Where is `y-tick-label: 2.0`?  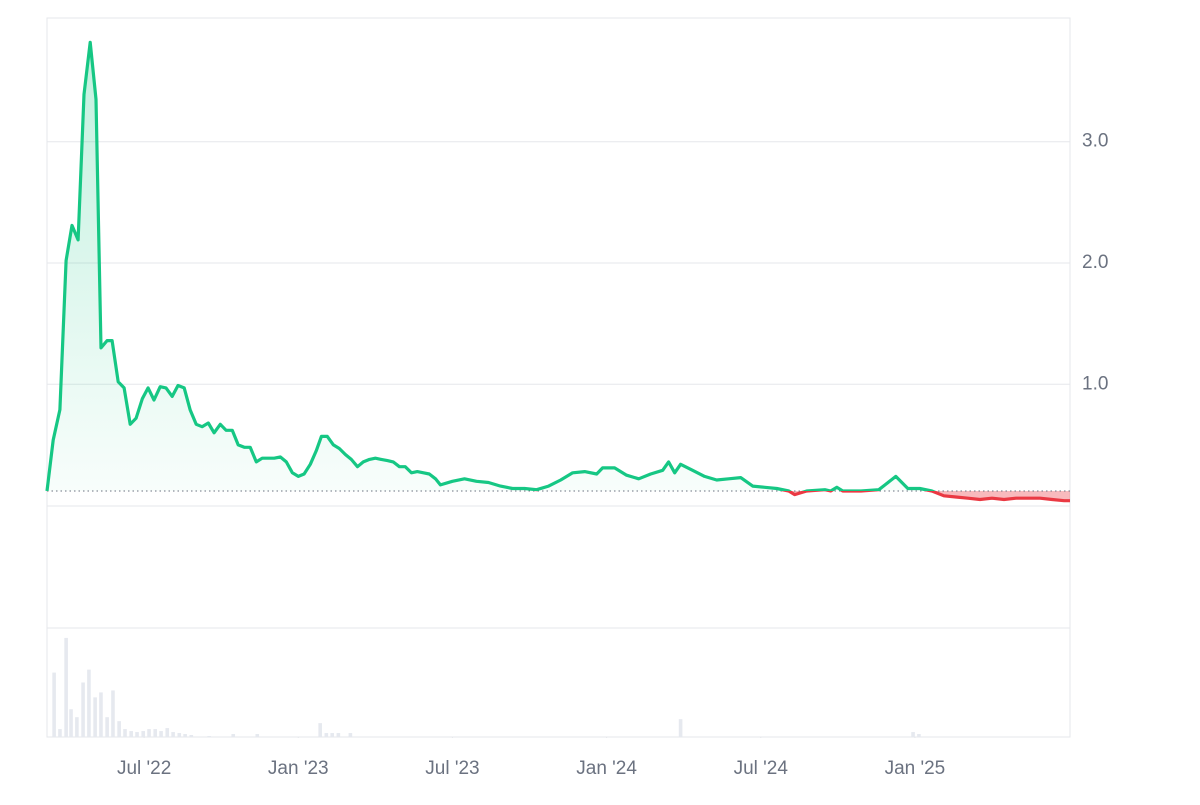 y-tick-label: 2.0 is located at coordinates (1095, 262).